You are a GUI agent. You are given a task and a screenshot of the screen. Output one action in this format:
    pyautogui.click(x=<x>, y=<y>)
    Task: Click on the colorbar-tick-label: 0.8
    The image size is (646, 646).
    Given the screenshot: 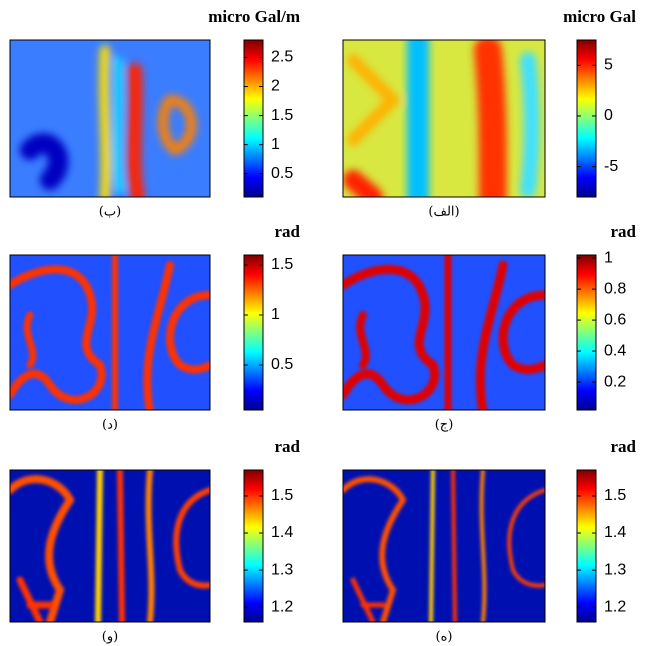 What is the action you would take?
    pyautogui.click(x=615, y=288)
    